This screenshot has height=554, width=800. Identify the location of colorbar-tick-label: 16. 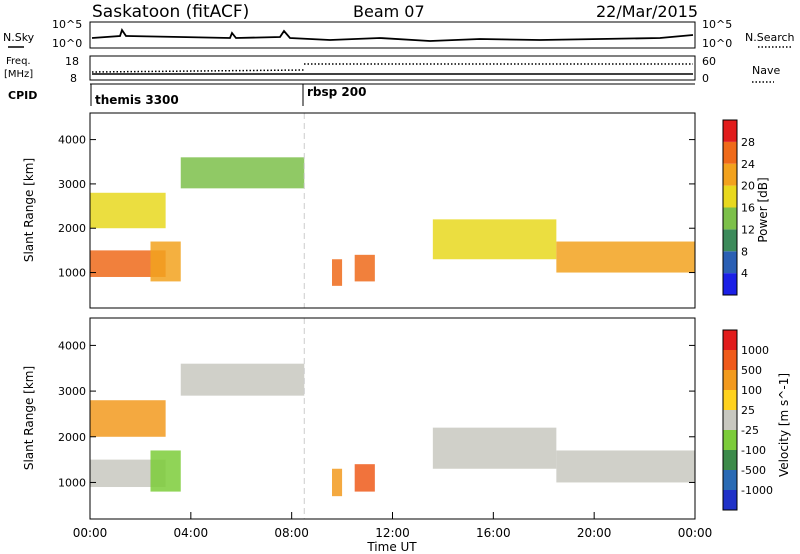
(748, 208).